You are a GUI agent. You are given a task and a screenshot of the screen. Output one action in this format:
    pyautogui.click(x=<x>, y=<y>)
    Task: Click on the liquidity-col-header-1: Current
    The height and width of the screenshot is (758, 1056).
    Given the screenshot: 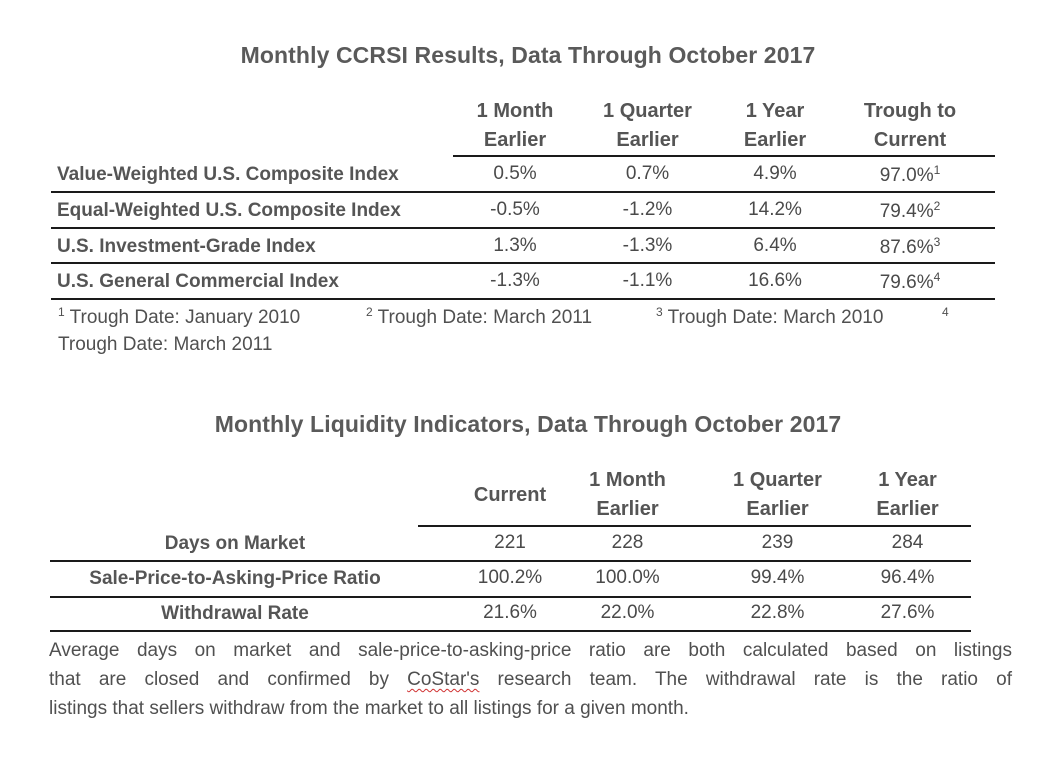 What is the action you would take?
    pyautogui.click(x=510, y=495)
    